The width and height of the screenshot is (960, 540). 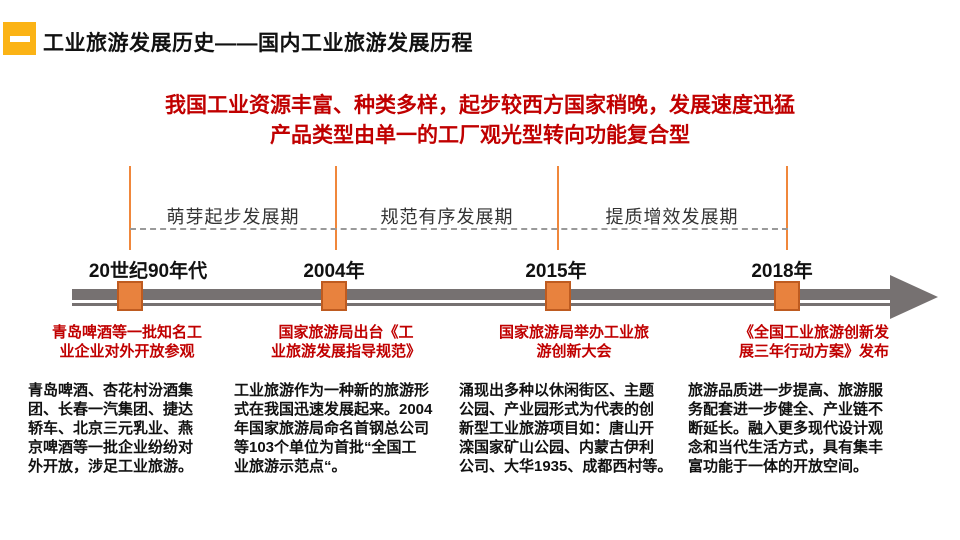 What do you see at coordinates (459, 229) in the screenshot?
I see `phase-dashed-line` at bounding box center [459, 229].